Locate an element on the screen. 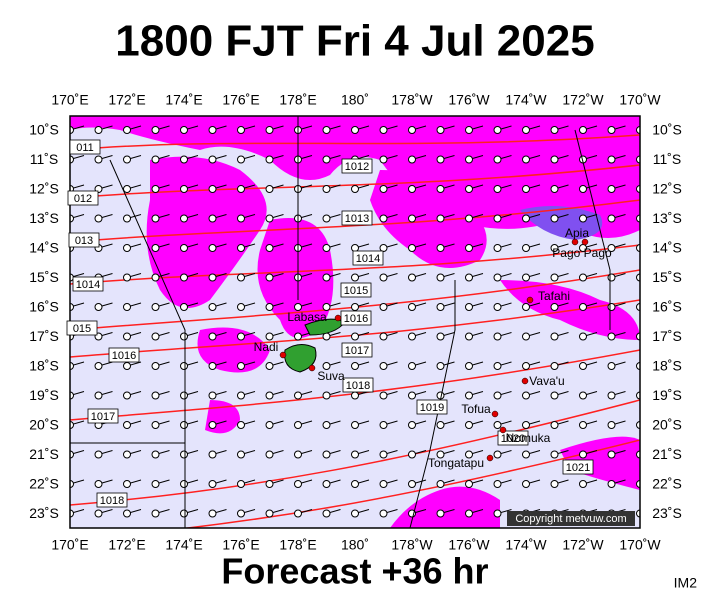  longitude-label: 172˚W is located at coordinates (583, 100).